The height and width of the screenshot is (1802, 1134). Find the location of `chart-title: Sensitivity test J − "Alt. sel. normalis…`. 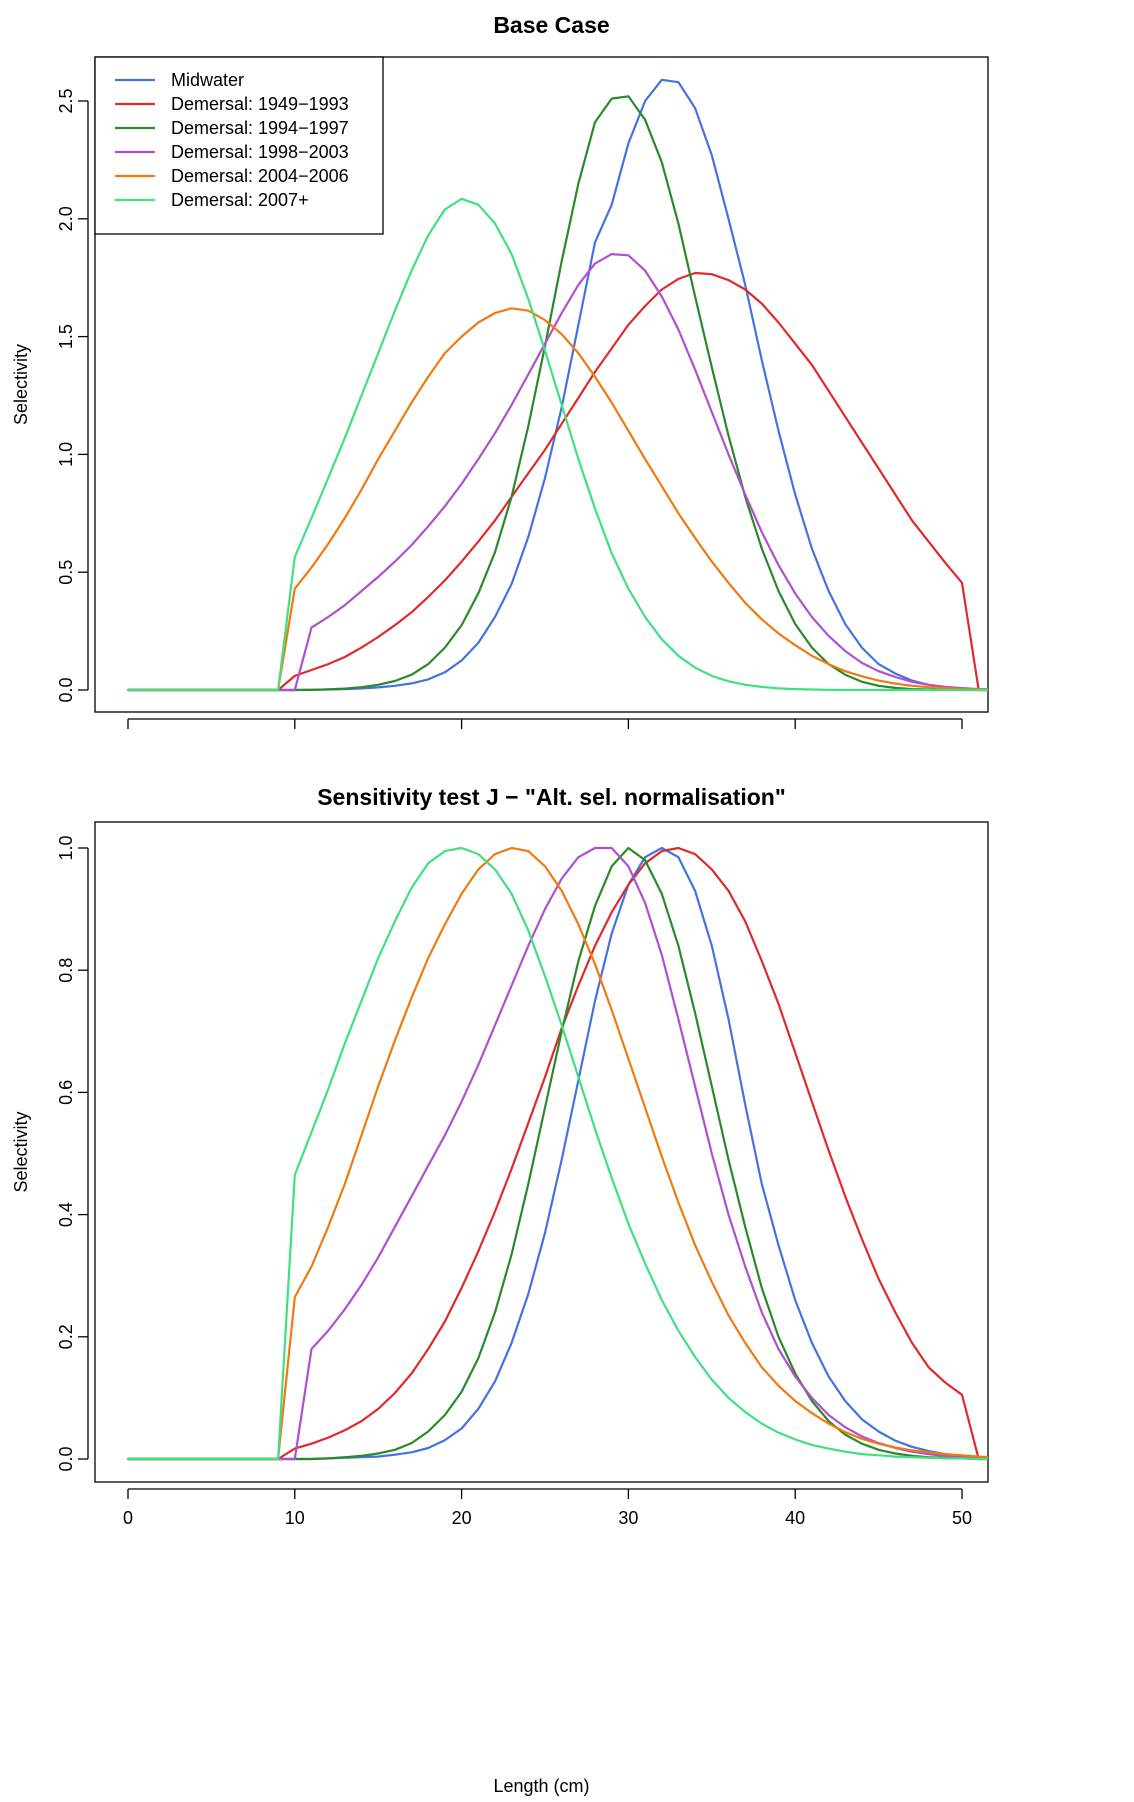

chart-title: Sensitivity test J − "Alt. sel. normalis… is located at coordinates (551, 797).